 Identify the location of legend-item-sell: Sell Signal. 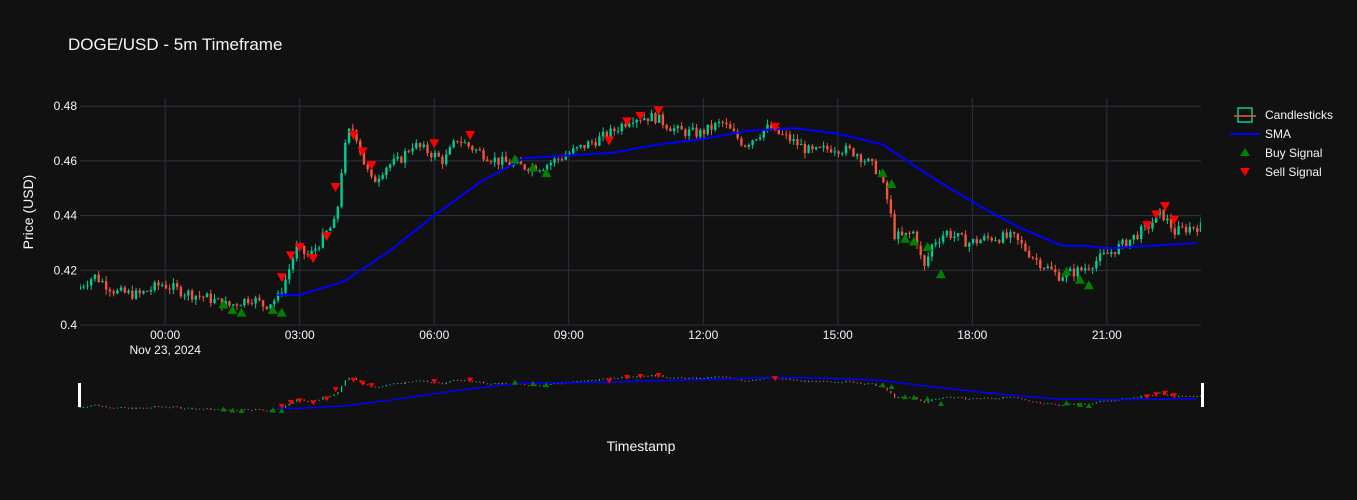
(1281, 172).